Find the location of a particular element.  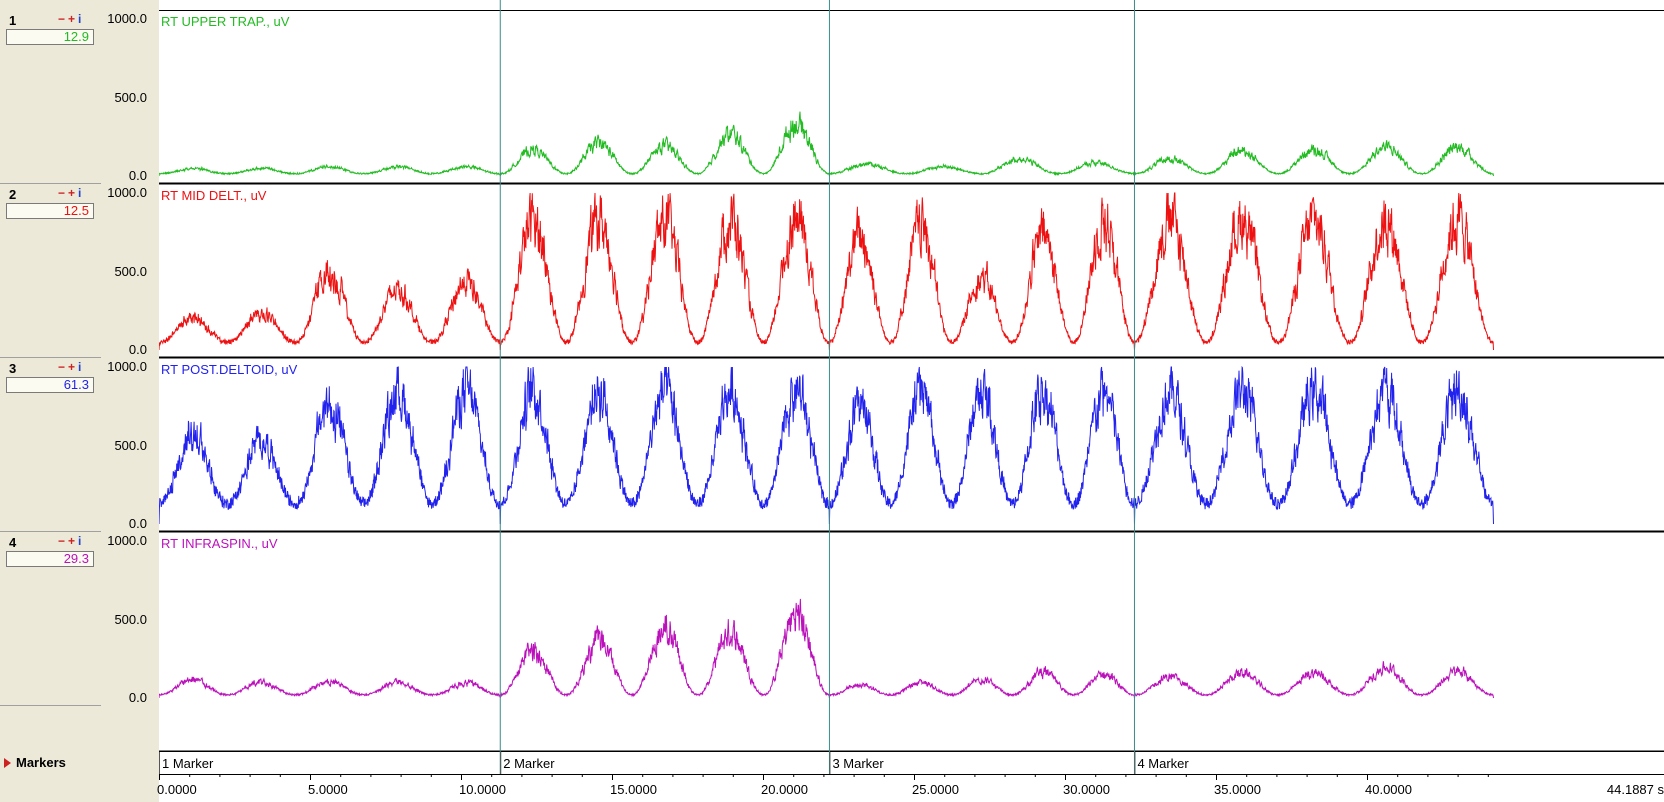

marker-row-background is located at coordinates (911, 763).